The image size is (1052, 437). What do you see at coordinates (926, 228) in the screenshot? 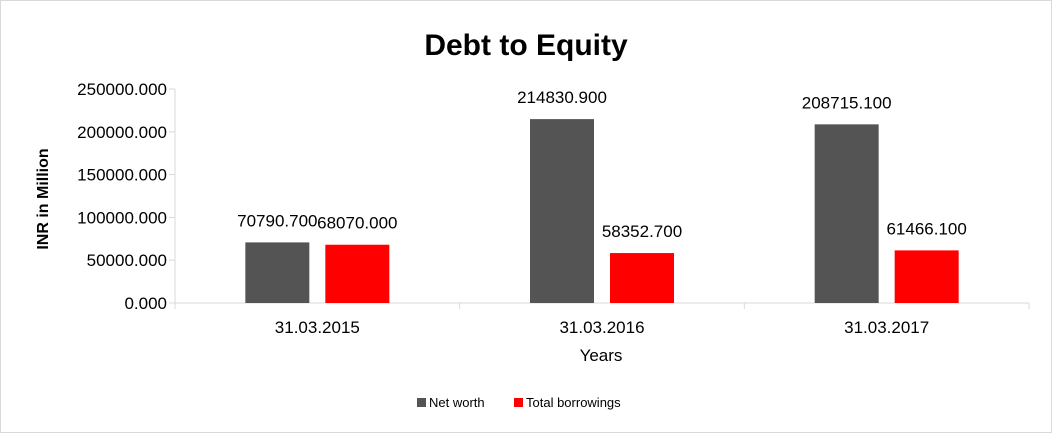
I see `data-label: 61466.100` at bounding box center [926, 228].